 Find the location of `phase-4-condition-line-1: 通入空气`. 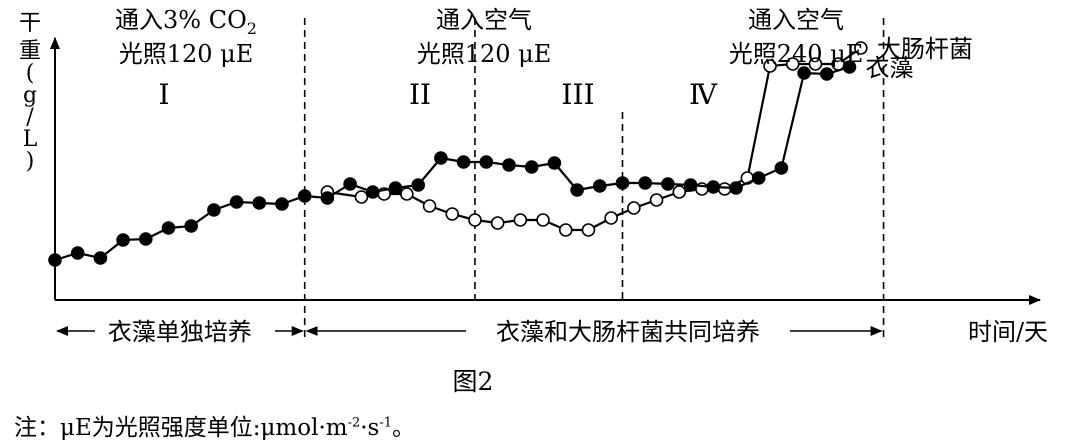

phase-4-condition-line-1: 通入空气 is located at coordinates (796, 20).